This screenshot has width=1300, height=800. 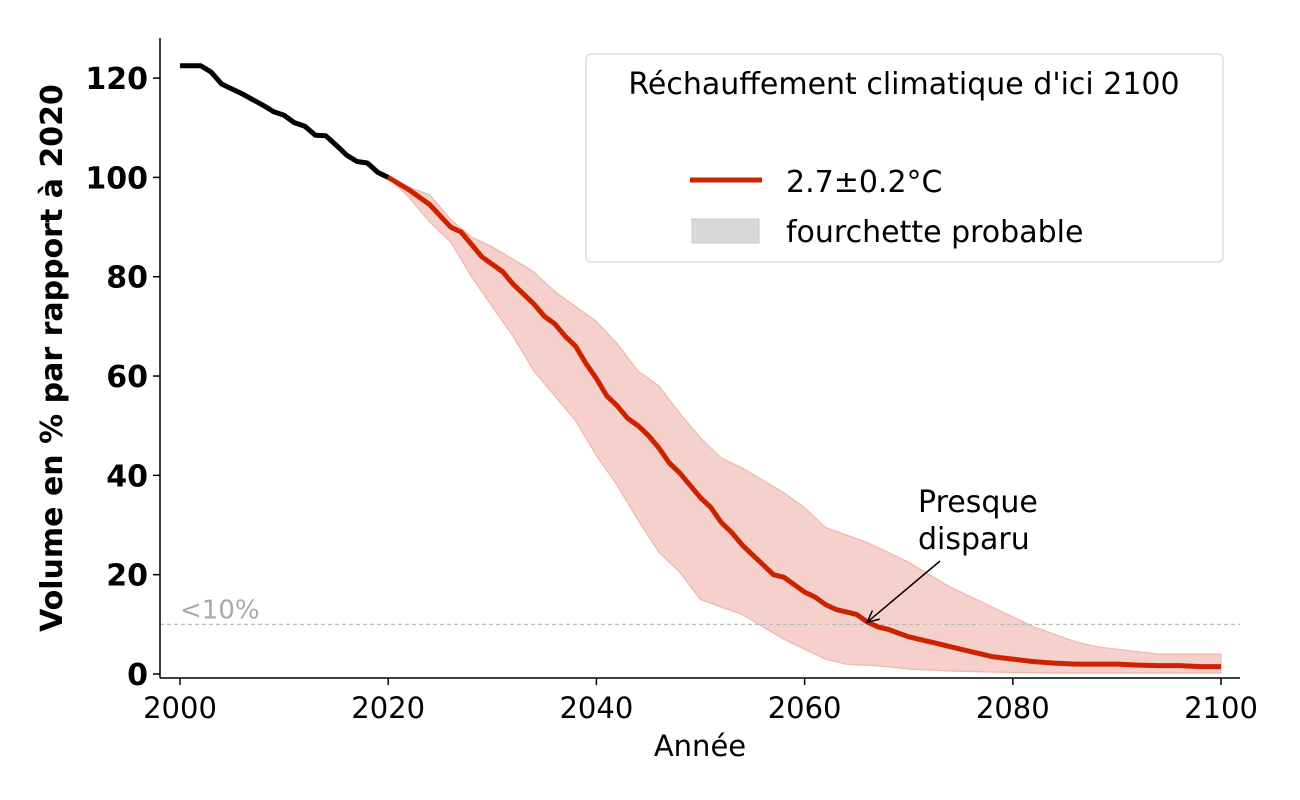 I want to click on legend-entry-likely-range: fourchette probable, so click(x=934, y=232).